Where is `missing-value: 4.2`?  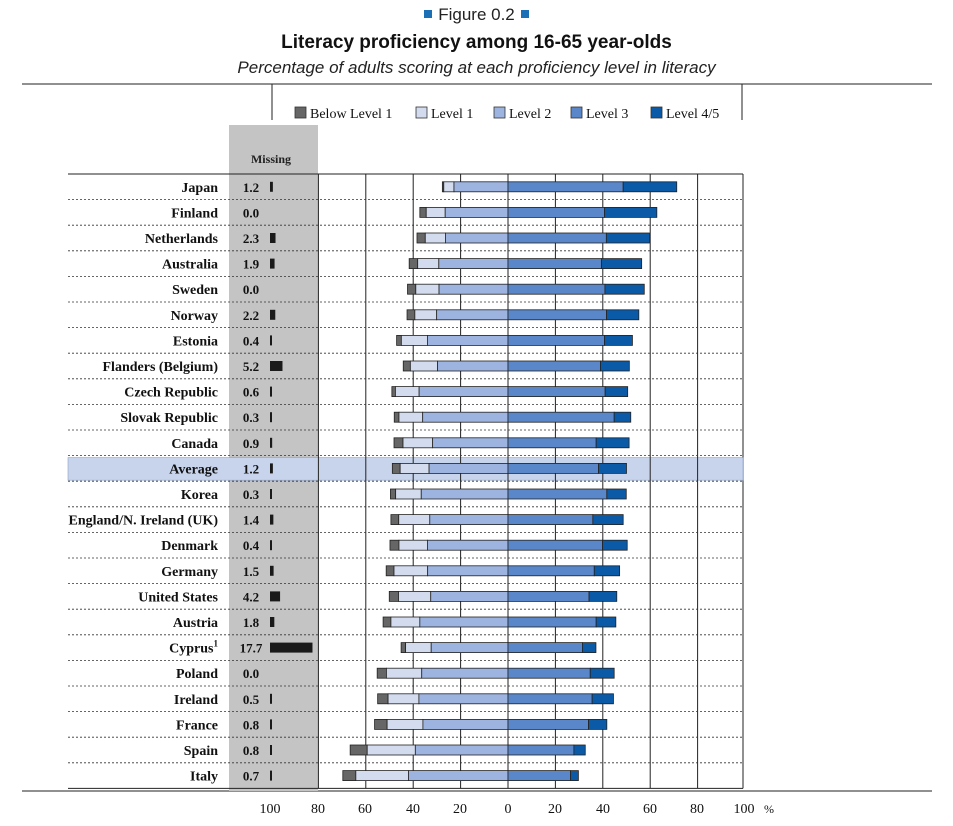
missing-value: 4.2 is located at coordinates (251, 596).